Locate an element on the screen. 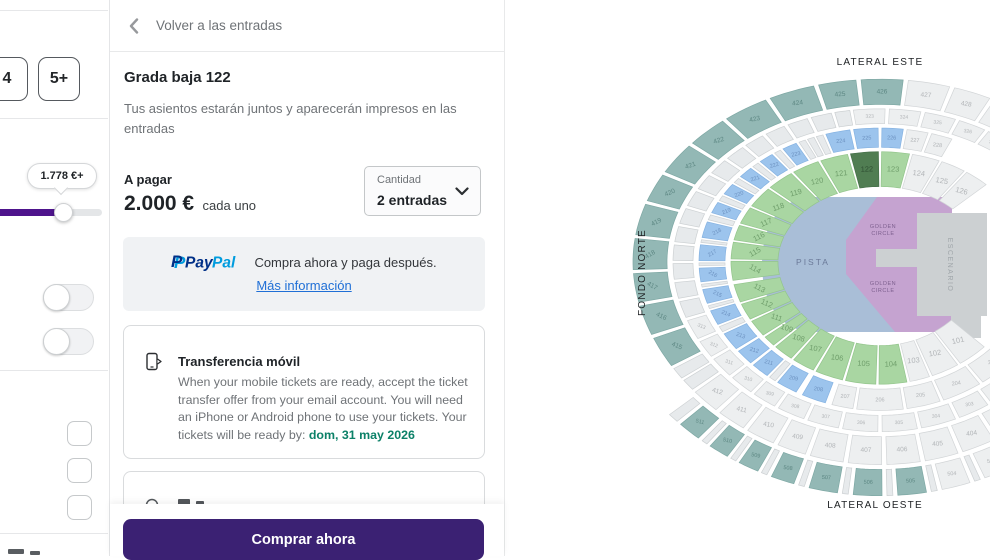 The image size is (990, 560). map-section-label: 406 is located at coordinates (901, 449).